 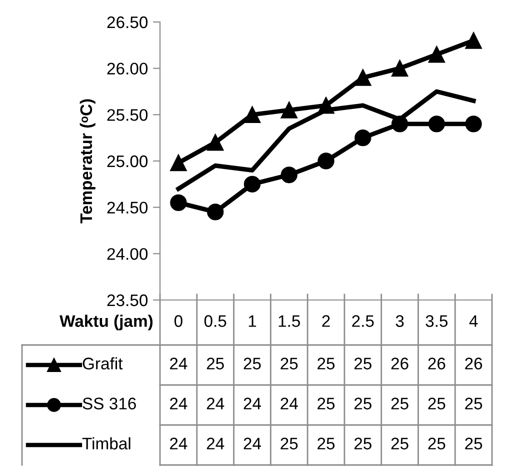 What do you see at coordinates (127, 254) in the screenshot?
I see `y-tick-label: 24.00` at bounding box center [127, 254].